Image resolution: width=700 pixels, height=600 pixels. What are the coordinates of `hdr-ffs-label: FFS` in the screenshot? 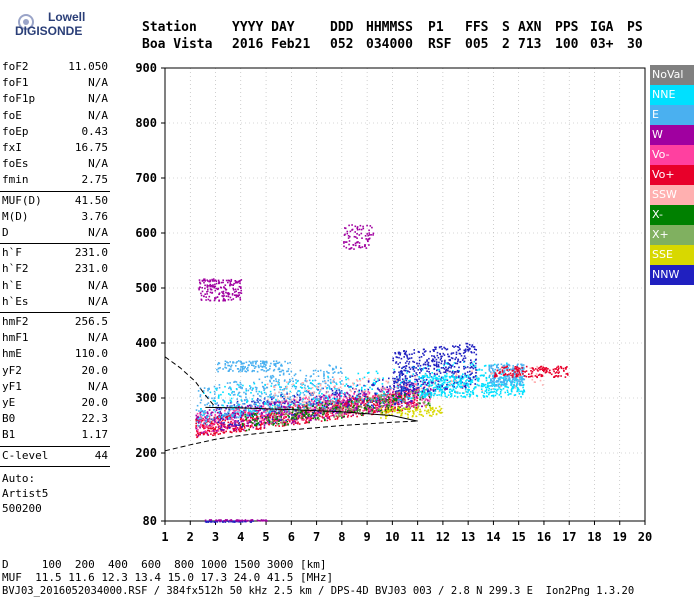 It's located at (477, 27).